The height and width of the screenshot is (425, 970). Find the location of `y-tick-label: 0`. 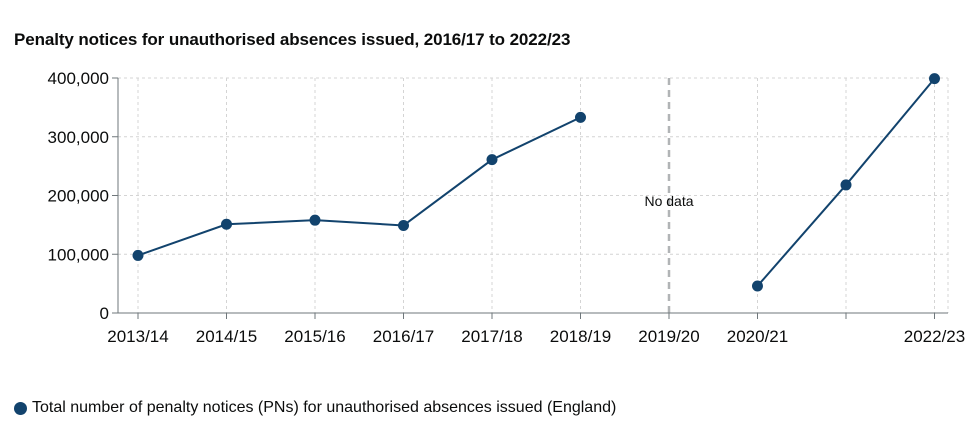

y-tick-label: 0 is located at coordinates (104, 313).